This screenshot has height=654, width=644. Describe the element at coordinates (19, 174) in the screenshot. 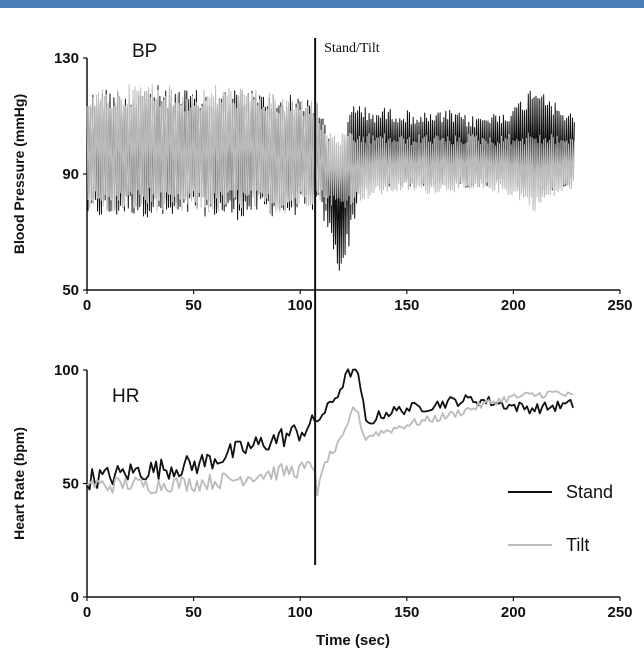

I see `y-axis-label: Blood Pressure (mmHg)` at that location.